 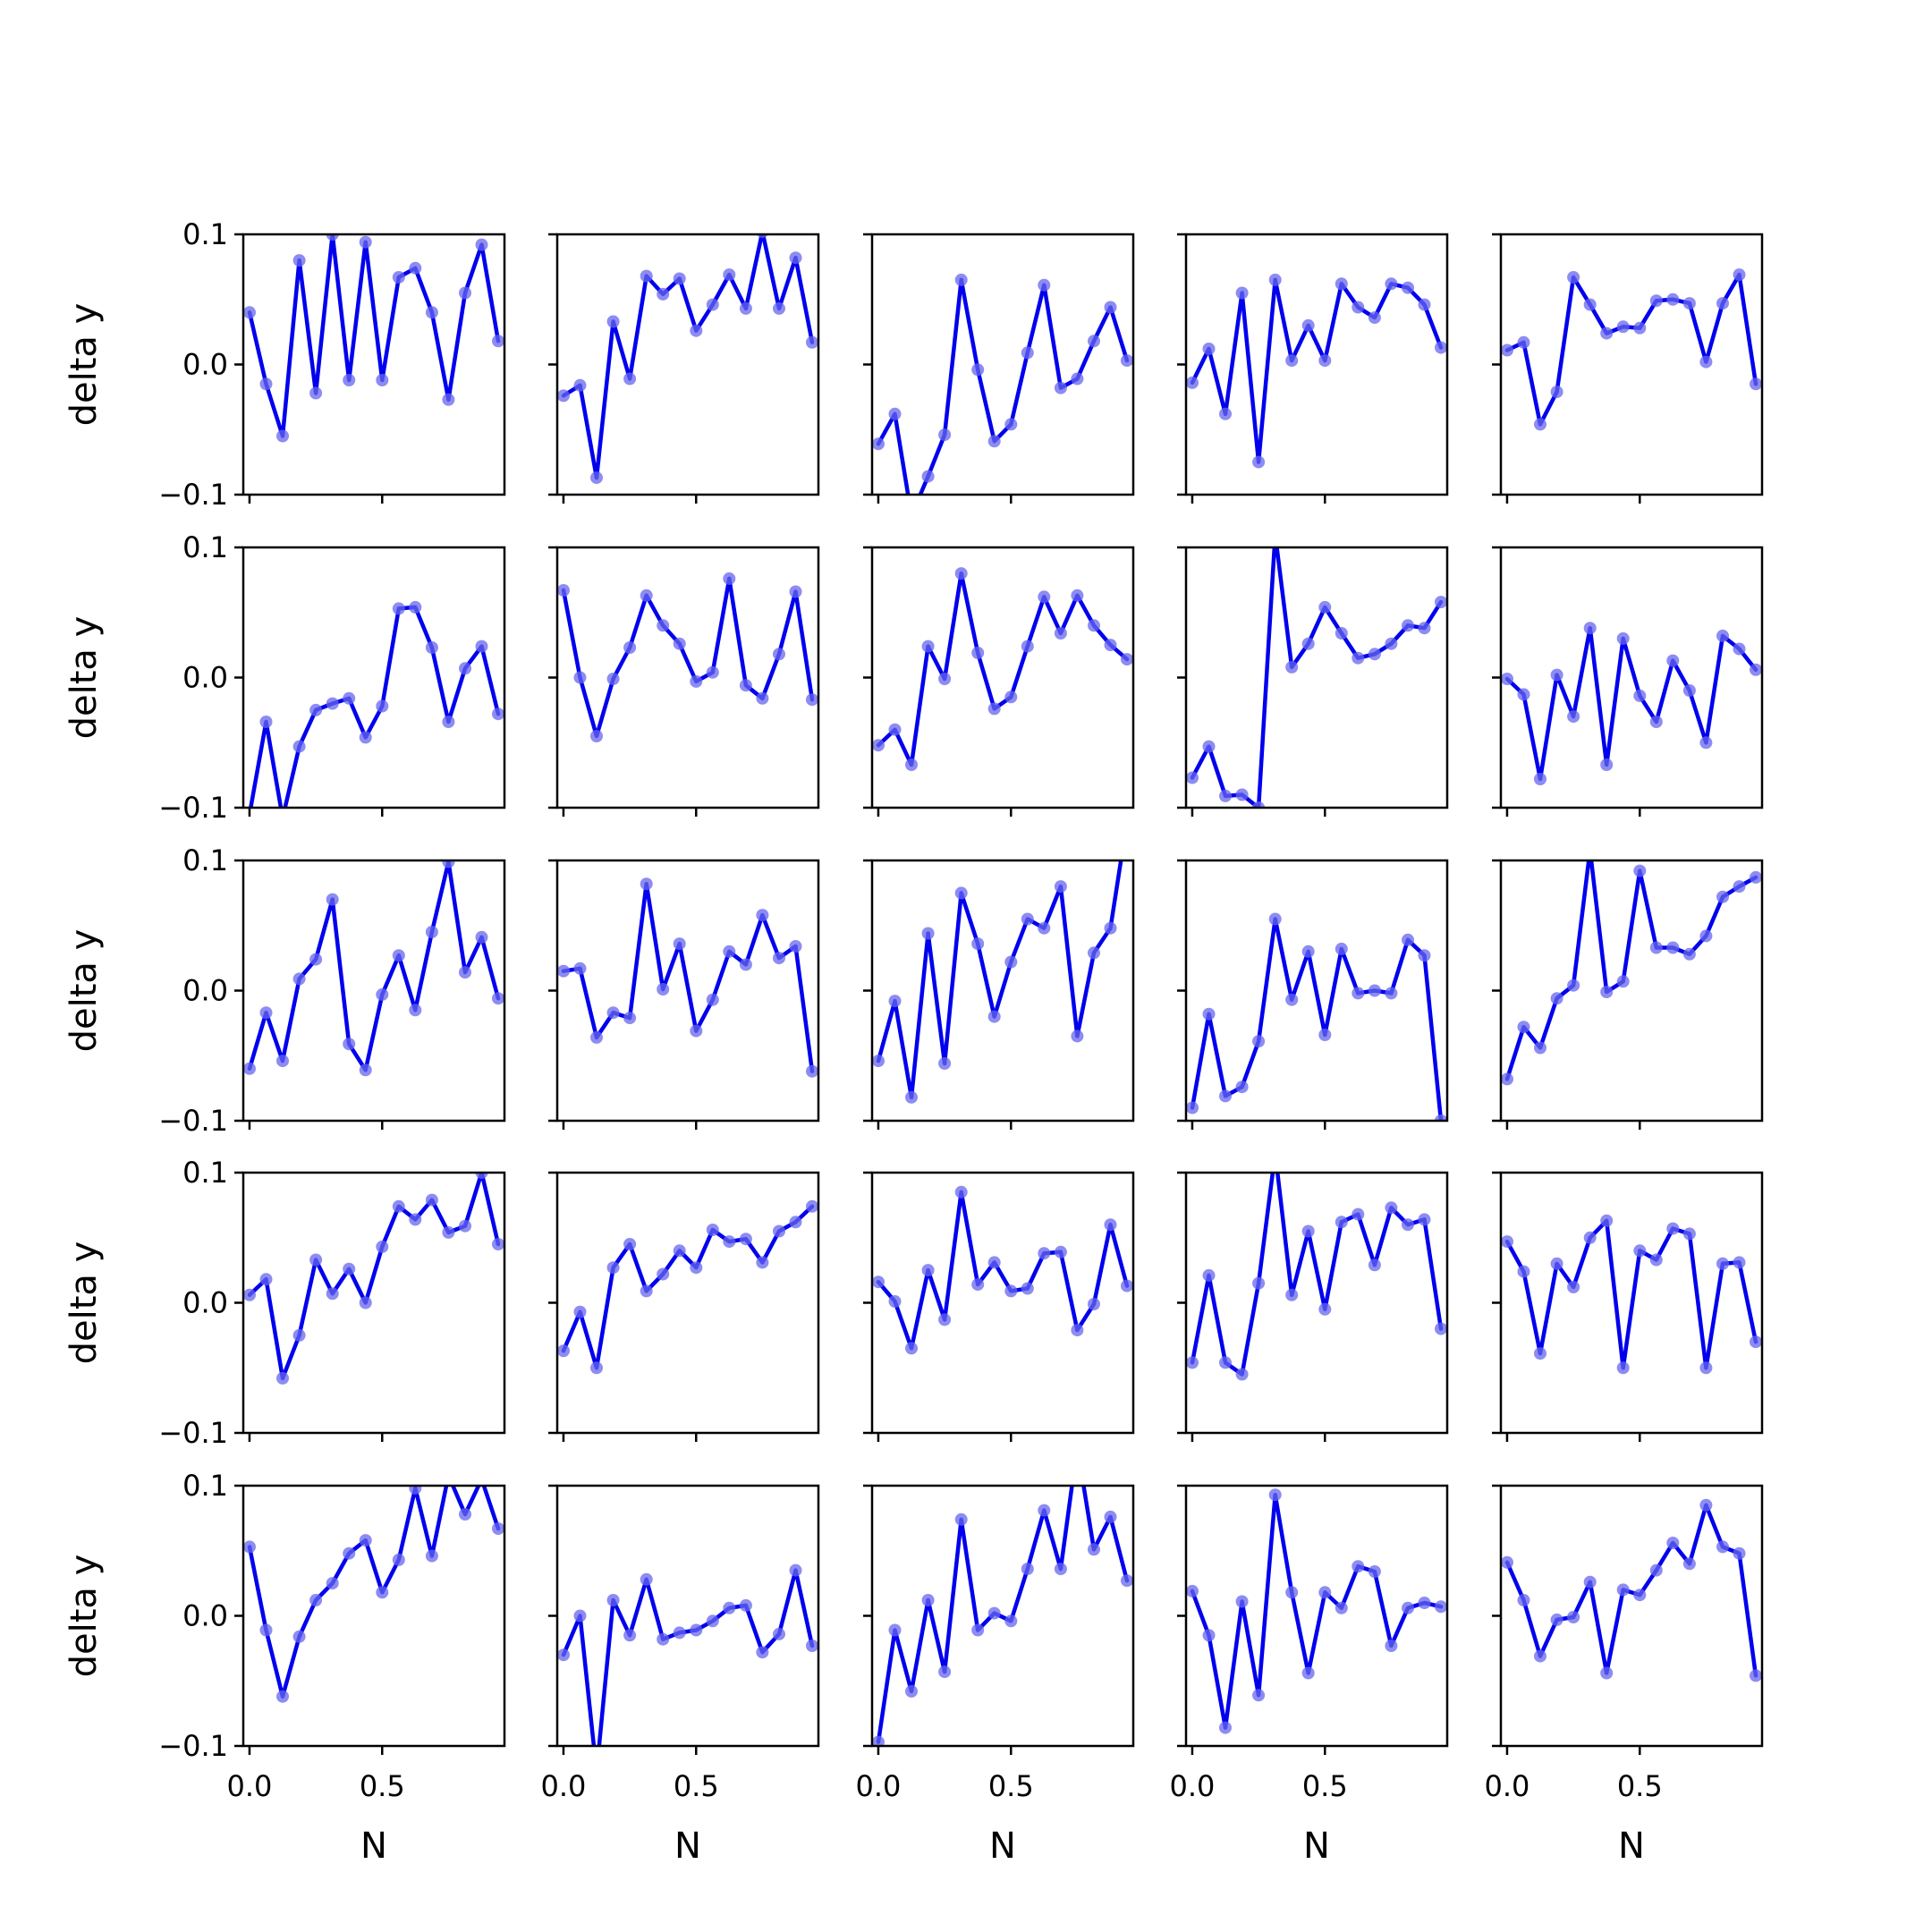 What do you see at coordinates (1631, 1846) in the screenshot?
I see `x-axis-label: N` at bounding box center [1631, 1846].